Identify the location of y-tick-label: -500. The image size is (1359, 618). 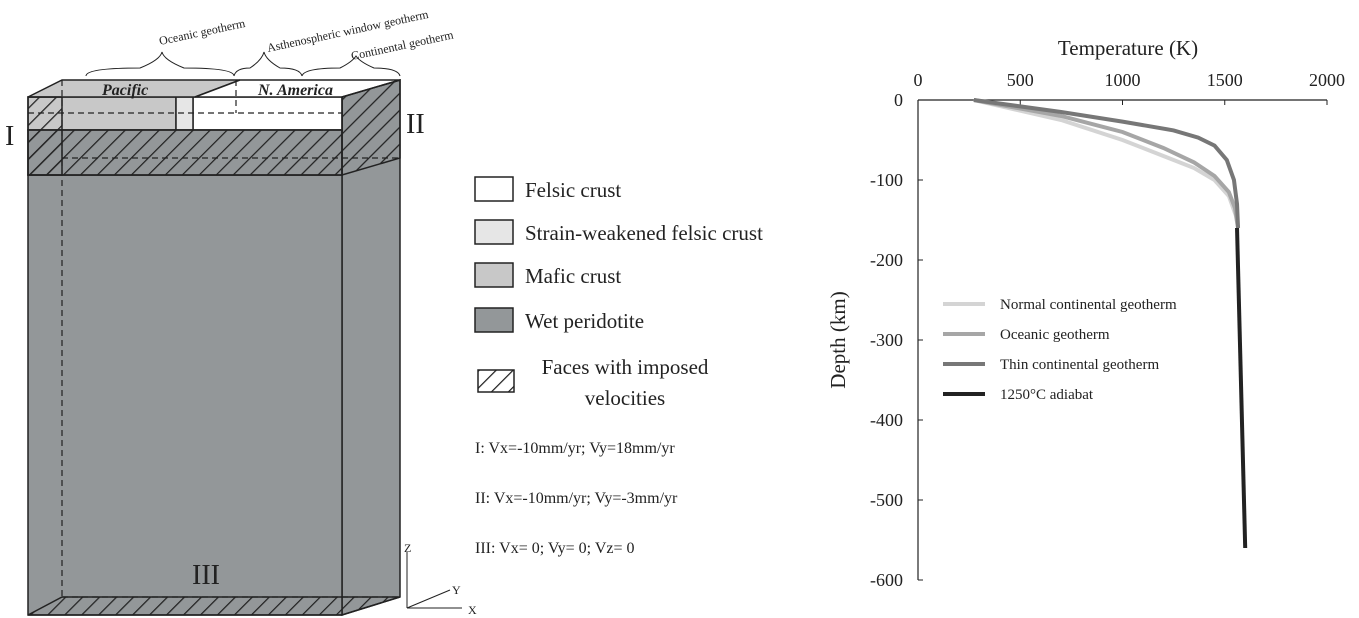
(886, 500).